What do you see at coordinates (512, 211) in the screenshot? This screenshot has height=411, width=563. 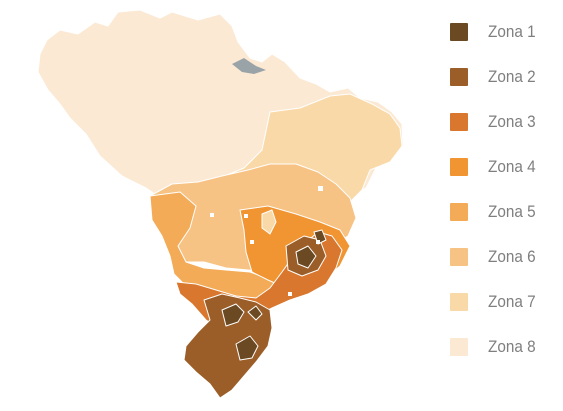 I see `legend-label: Zona 5` at bounding box center [512, 211].